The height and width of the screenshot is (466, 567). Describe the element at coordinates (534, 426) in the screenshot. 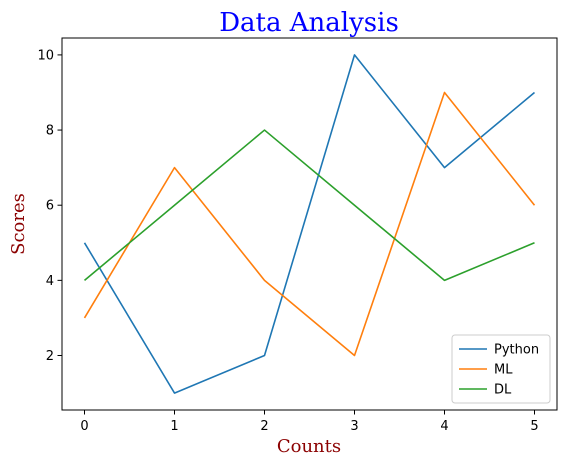

I see `x-tick-label: 5` at that location.